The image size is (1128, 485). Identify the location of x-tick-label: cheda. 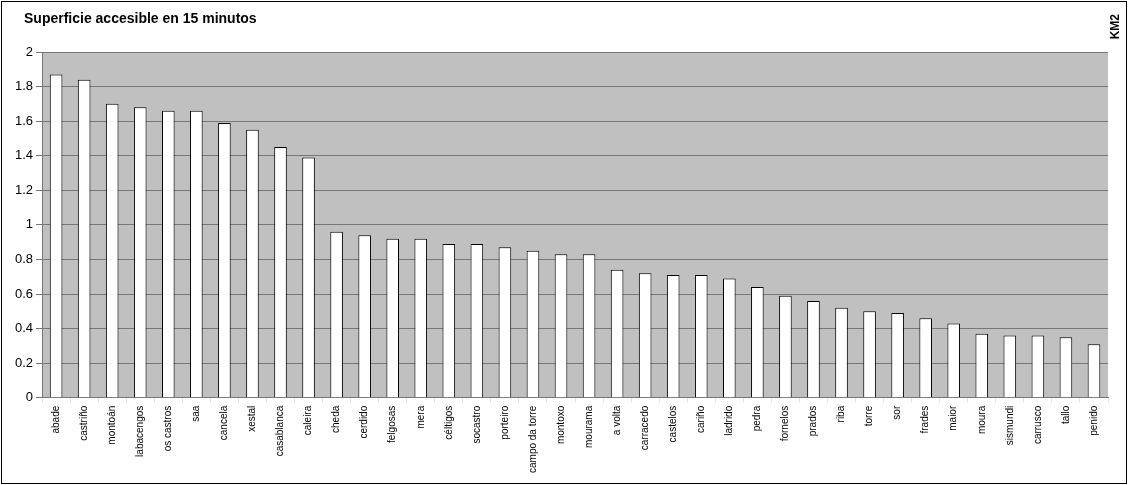
(336, 419).